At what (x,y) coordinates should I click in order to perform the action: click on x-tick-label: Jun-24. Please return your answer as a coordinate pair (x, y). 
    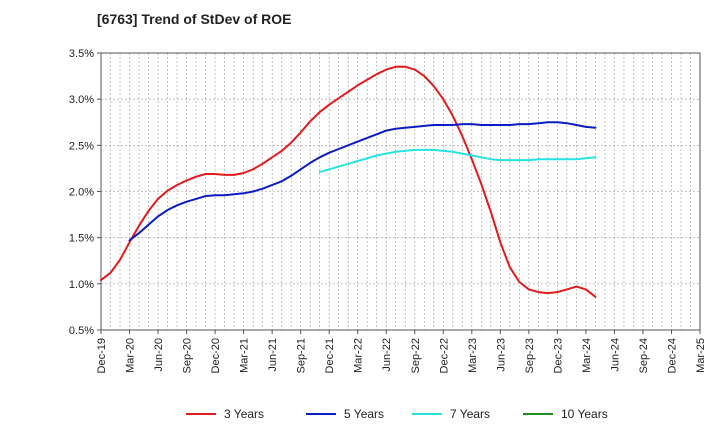
    Looking at the image, I should click on (615, 355).